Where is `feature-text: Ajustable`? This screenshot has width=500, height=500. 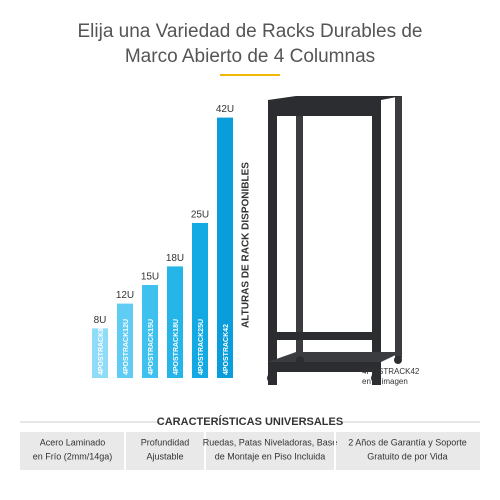 feature-text: Ajustable is located at coordinates (164, 456).